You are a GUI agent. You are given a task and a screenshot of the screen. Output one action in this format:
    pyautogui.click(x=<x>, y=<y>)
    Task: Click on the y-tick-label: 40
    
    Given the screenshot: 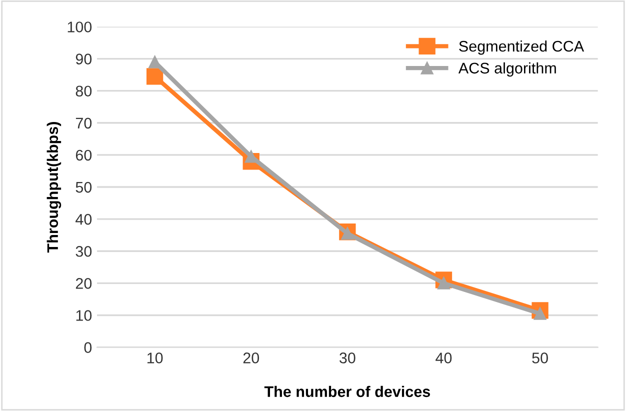 What is the action you would take?
    pyautogui.click(x=84, y=219)
    